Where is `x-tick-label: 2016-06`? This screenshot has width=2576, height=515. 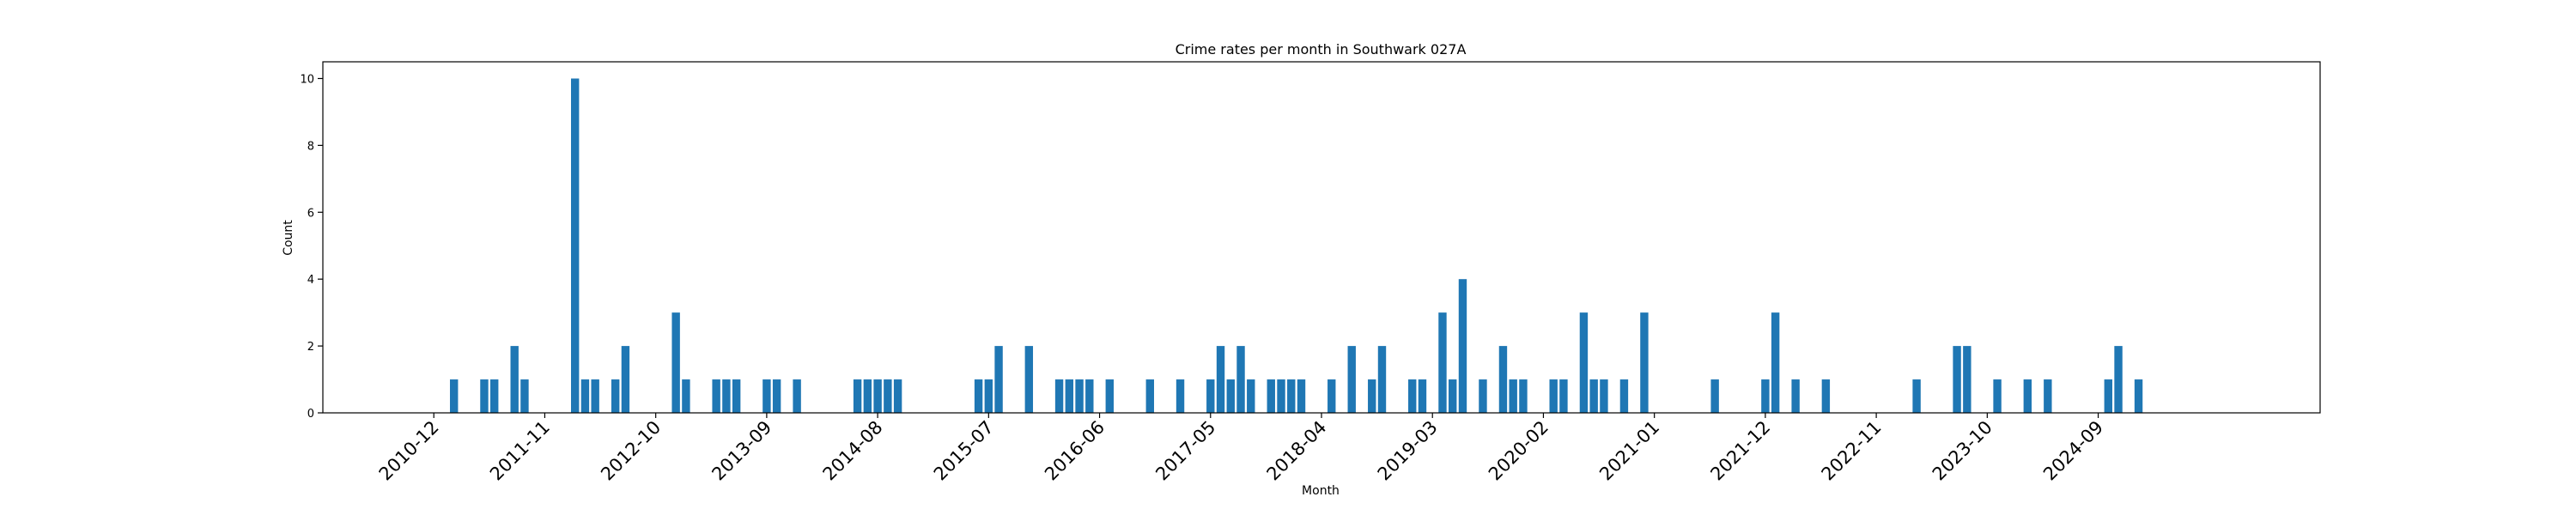
x-tick-label: 2016-06 is located at coordinates (1075, 451).